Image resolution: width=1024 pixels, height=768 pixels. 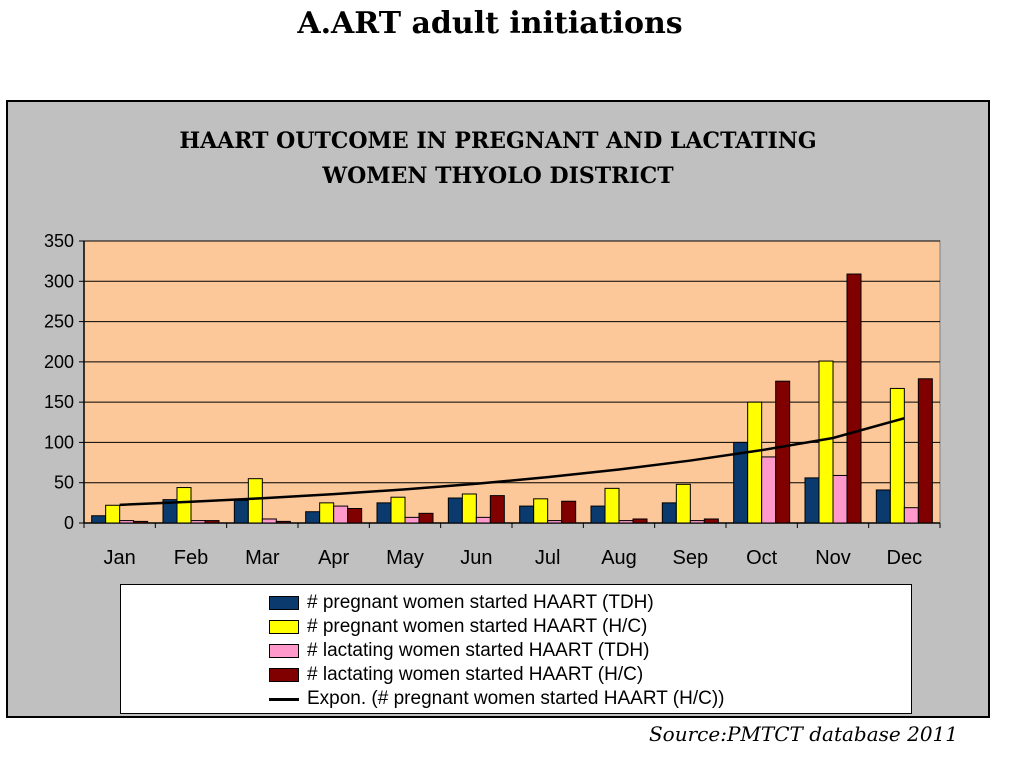 I want to click on x-tick-label: Dec, so click(x=905, y=558).